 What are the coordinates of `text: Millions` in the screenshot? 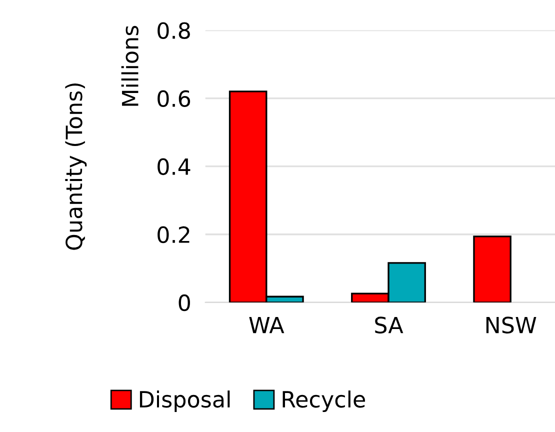 It's located at (130, 66).